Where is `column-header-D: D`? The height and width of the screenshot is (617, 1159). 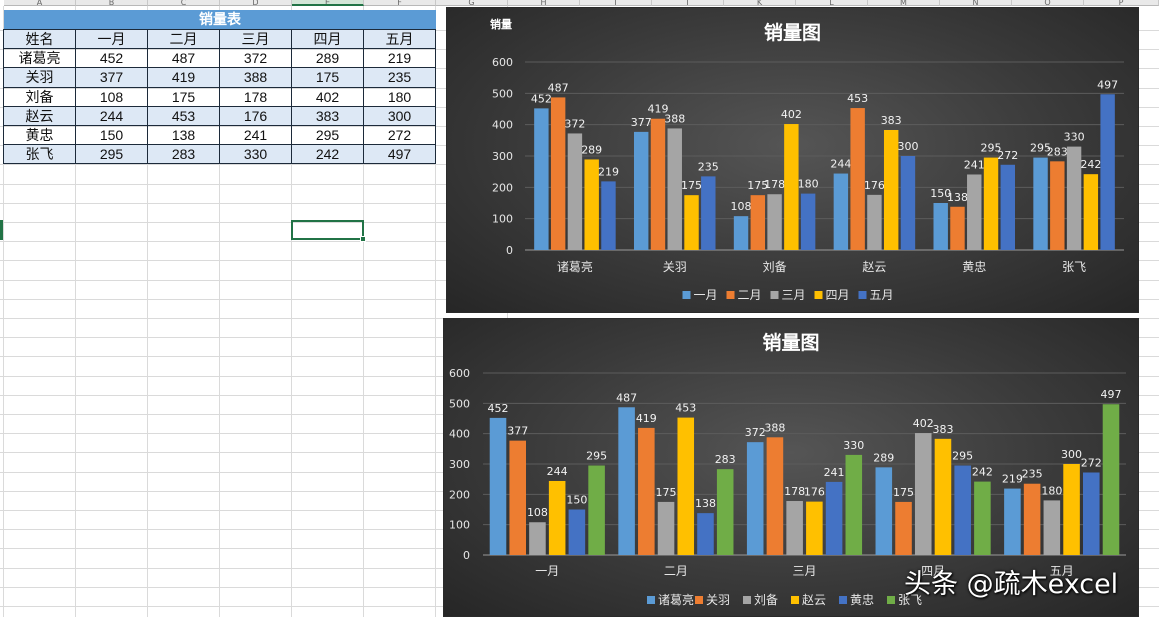 column-header-D: D is located at coordinates (256, 3).